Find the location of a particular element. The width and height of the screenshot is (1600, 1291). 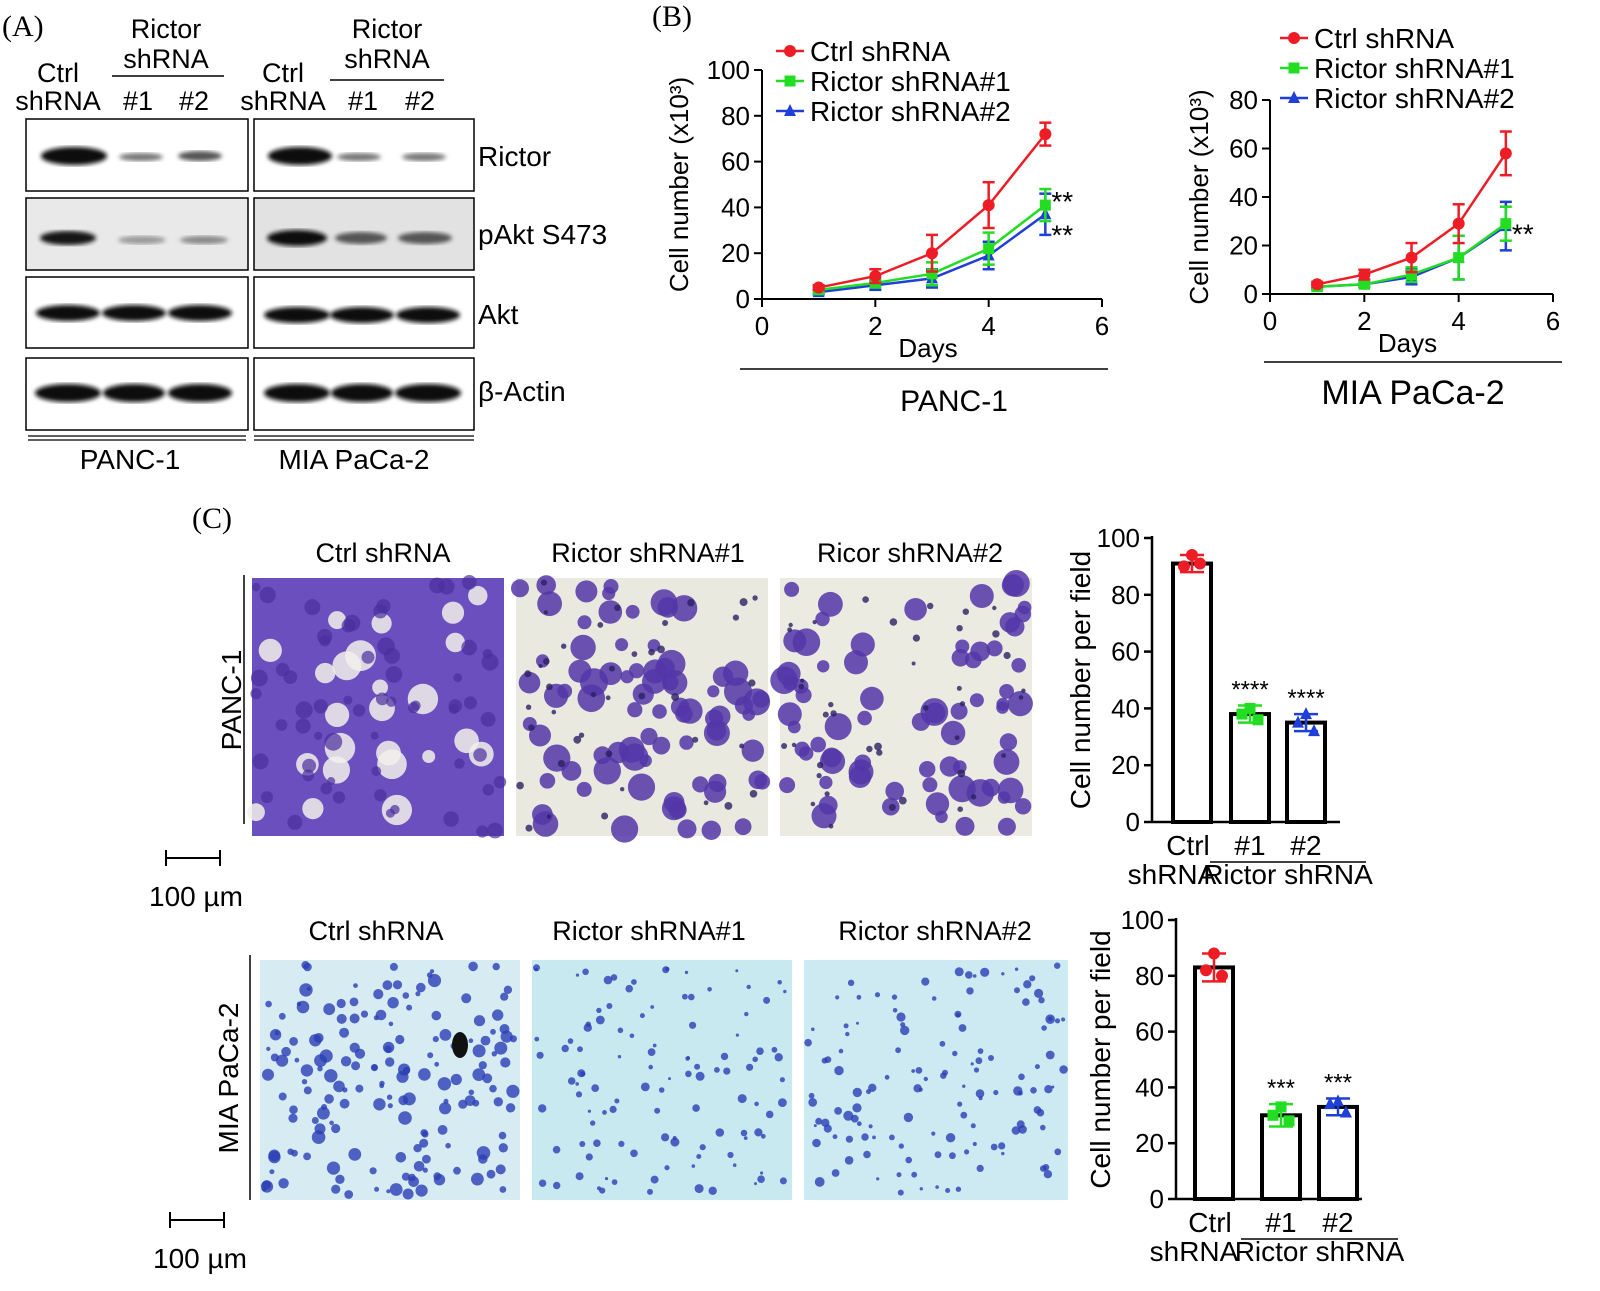

group-label: Rictor shRNA is located at coordinates (1288, 874).